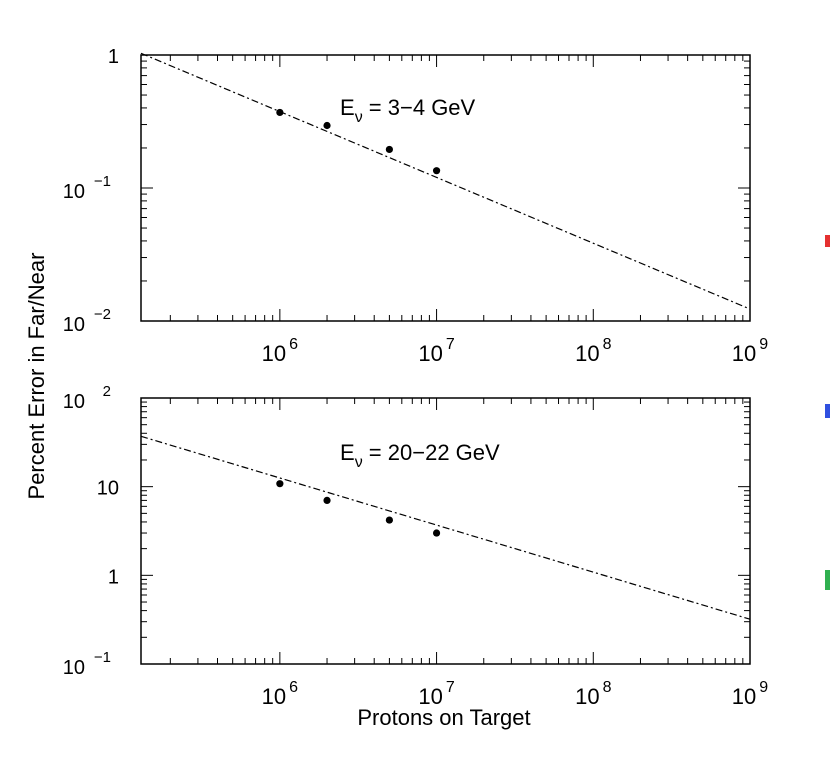  I want to click on edge-mark-green, so click(827, 580).